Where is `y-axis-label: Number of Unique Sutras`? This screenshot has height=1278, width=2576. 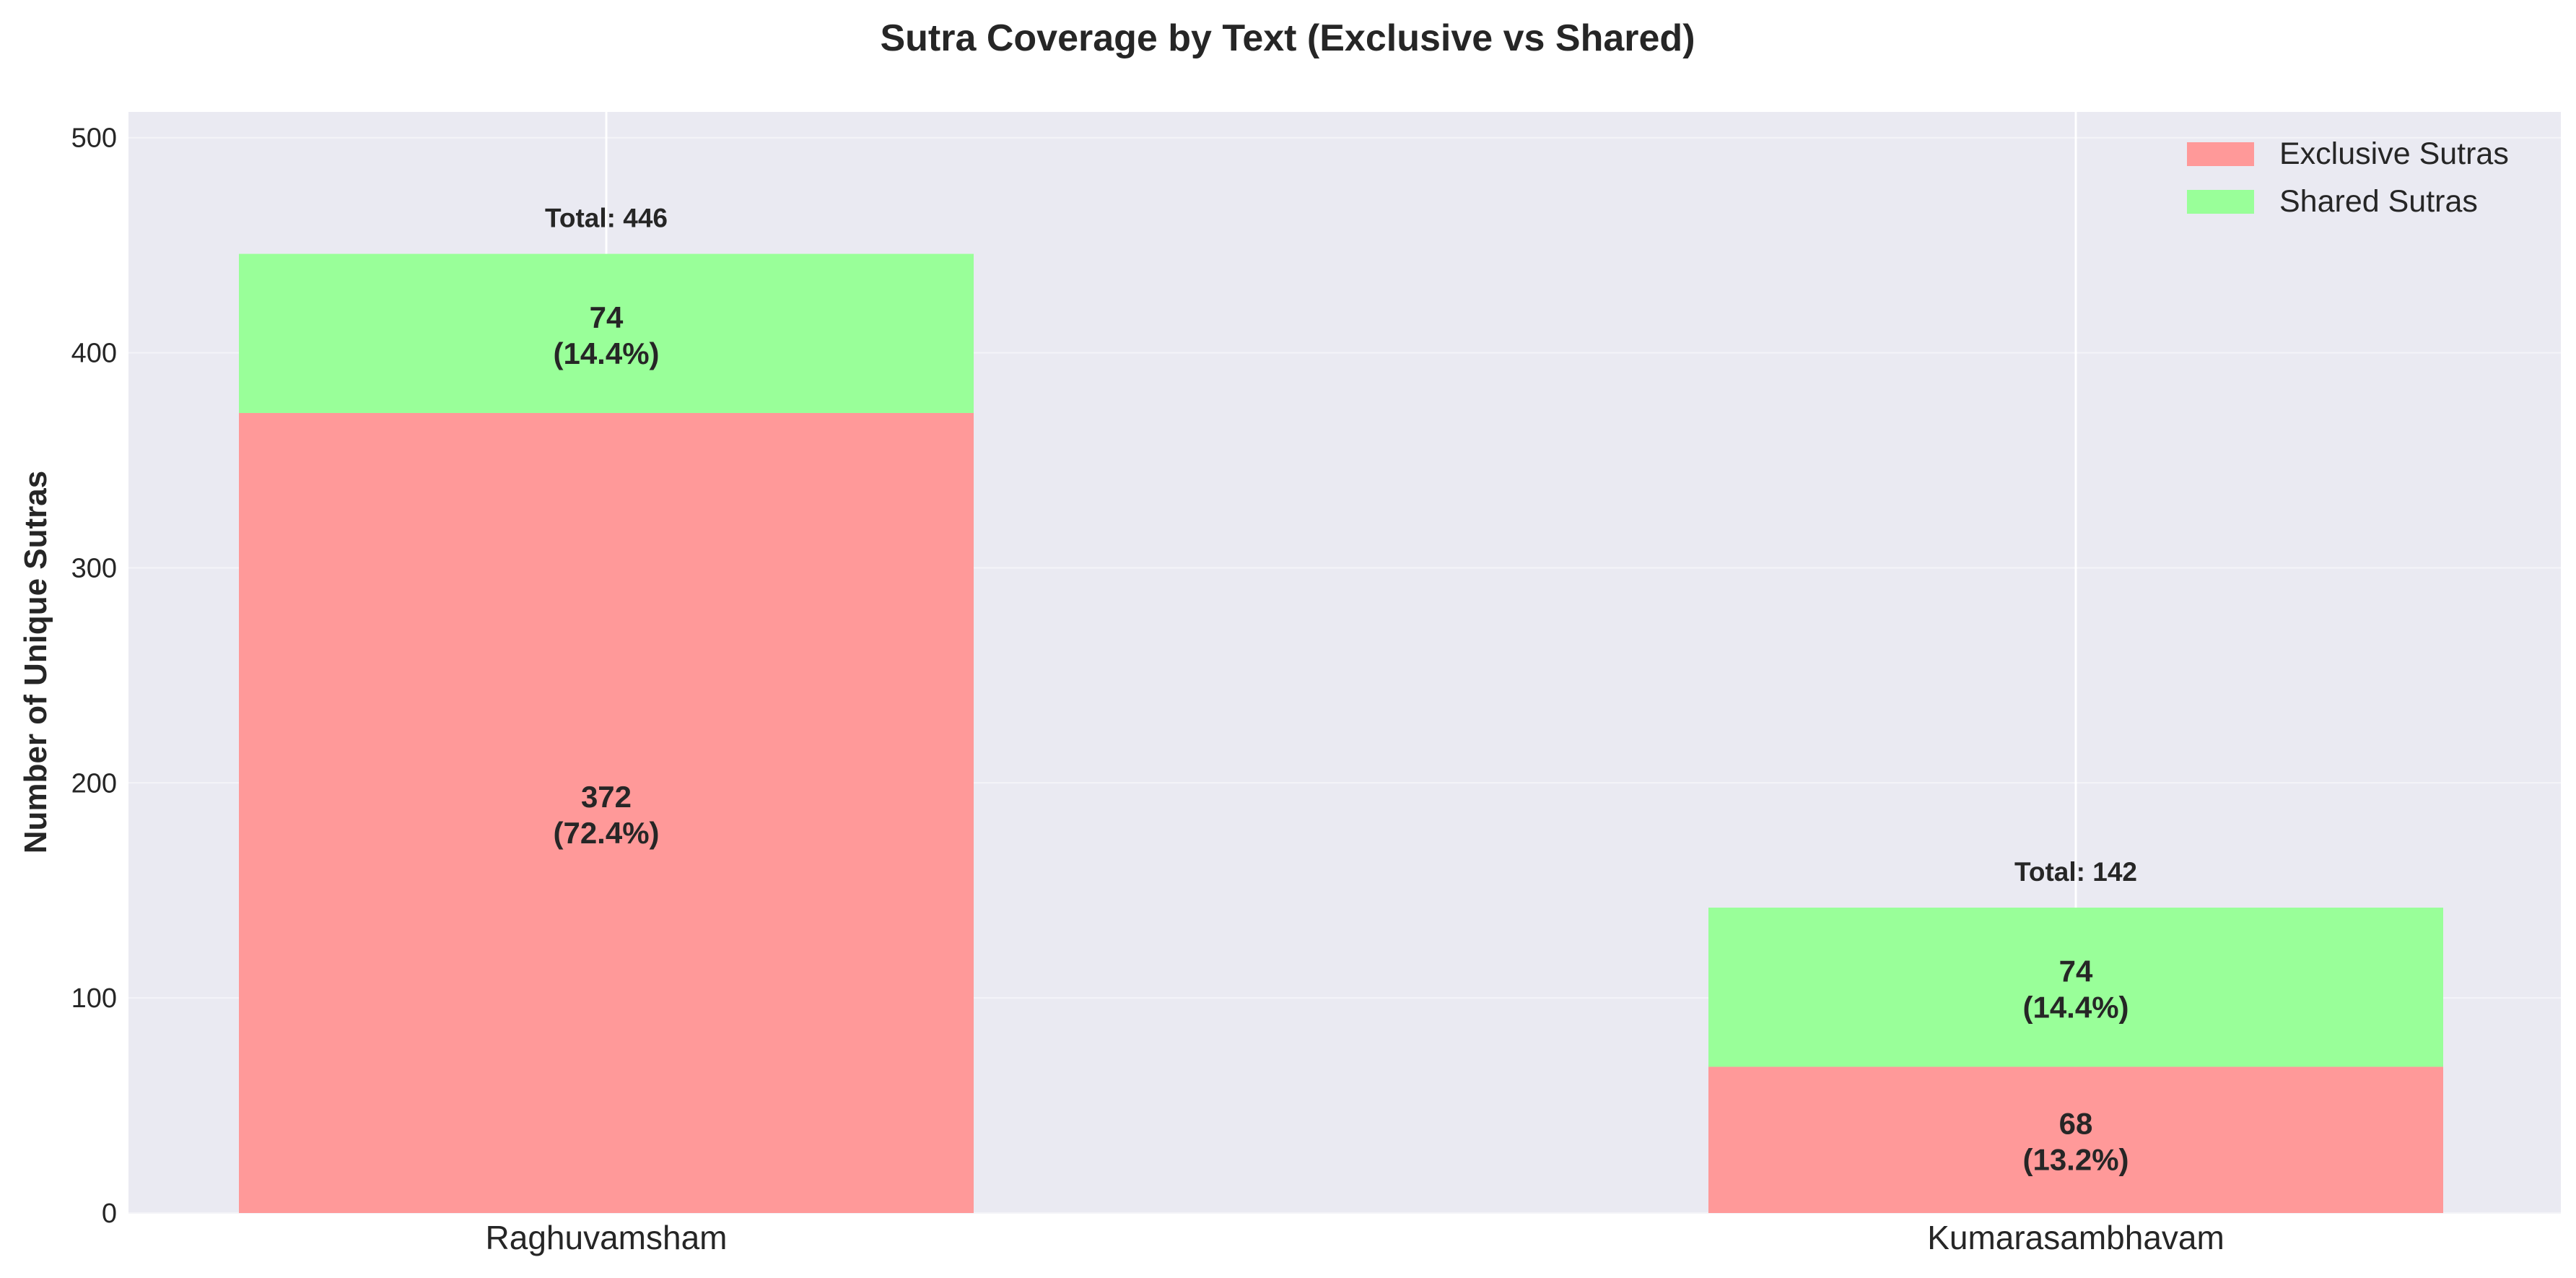 y-axis-label: Number of Unique Sutras is located at coordinates (35, 663).